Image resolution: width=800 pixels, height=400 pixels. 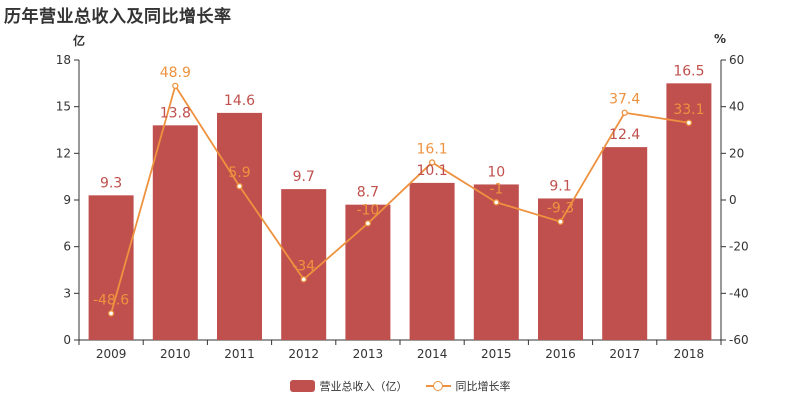 What do you see at coordinates (67, 340) in the screenshot?
I see `left-axis-tick-label: 0` at bounding box center [67, 340].